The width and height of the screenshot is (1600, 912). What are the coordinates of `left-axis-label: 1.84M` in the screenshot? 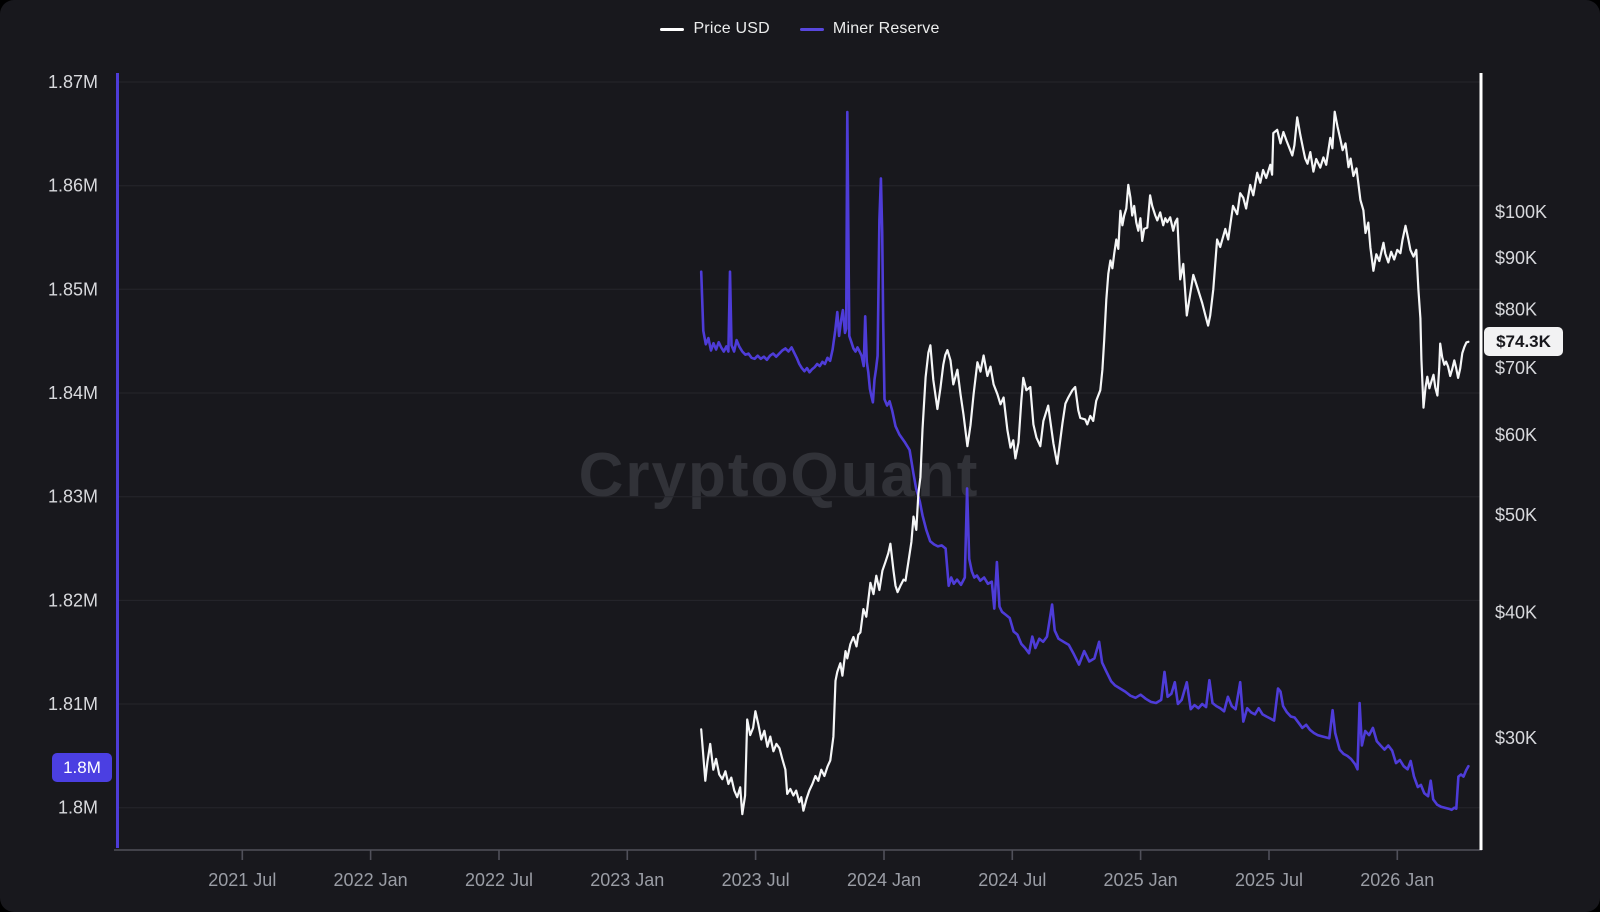 It's located at (73, 393).